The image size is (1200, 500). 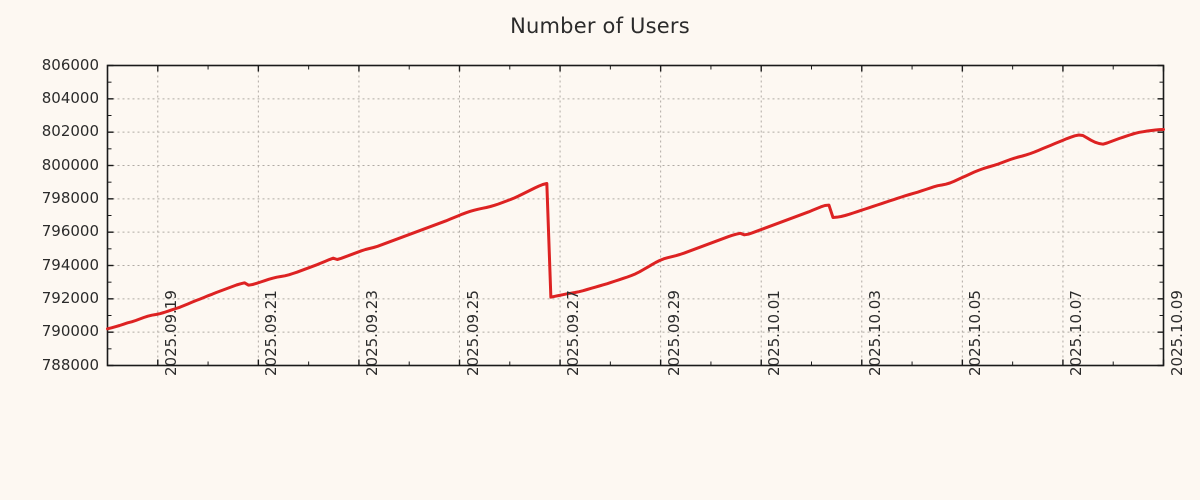 What do you see at coordinates (874, 332) in the screenshot?
I see `x-tick-label: 2025.10.03` at bounding box center [874, 332].